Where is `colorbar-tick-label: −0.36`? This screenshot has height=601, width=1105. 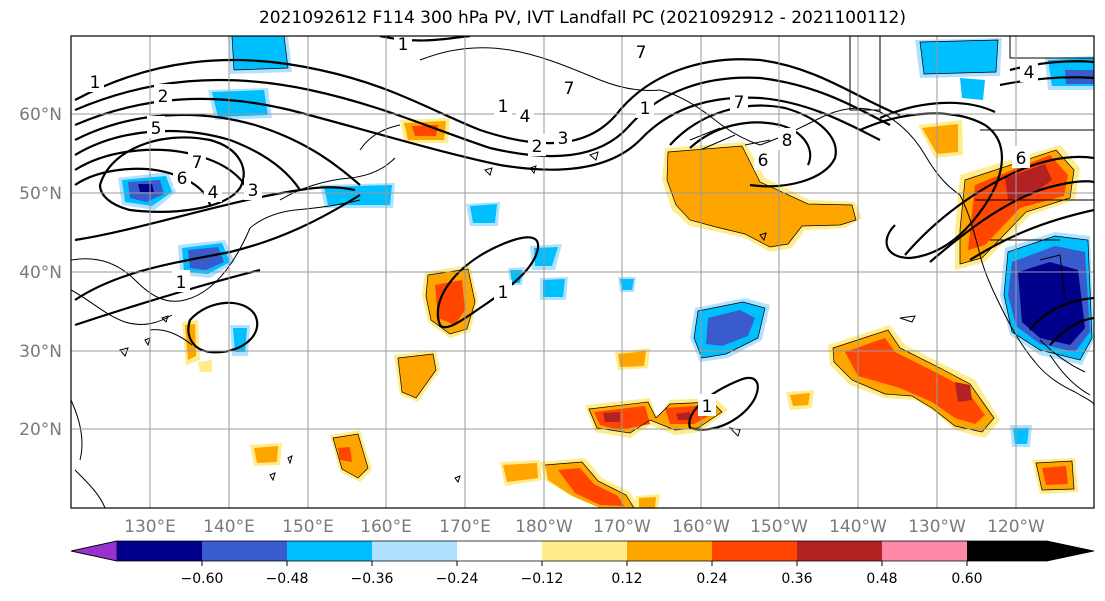
colorbar-tick-label: −0.36 is located at coordinates (372, 579).